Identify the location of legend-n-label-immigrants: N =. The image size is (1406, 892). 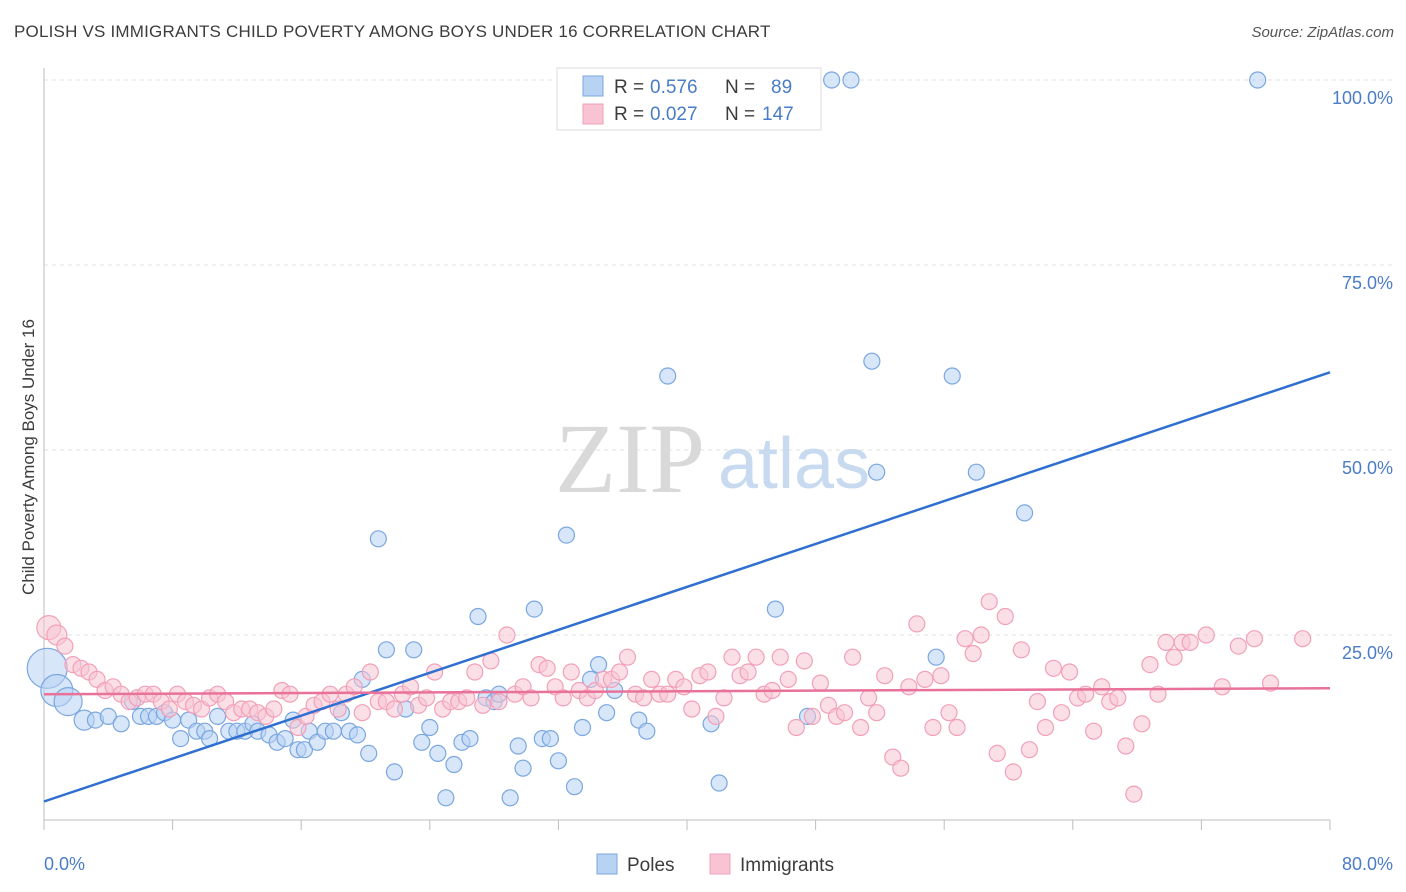
(740, 114).